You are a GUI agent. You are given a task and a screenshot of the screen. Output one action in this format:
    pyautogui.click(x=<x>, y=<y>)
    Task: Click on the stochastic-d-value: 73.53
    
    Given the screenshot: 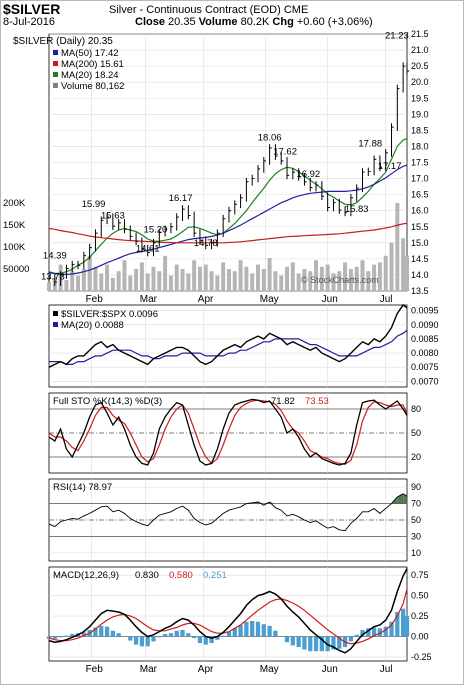 What is the action you would take?
    pyautogui.click(x=317, y=401)
    